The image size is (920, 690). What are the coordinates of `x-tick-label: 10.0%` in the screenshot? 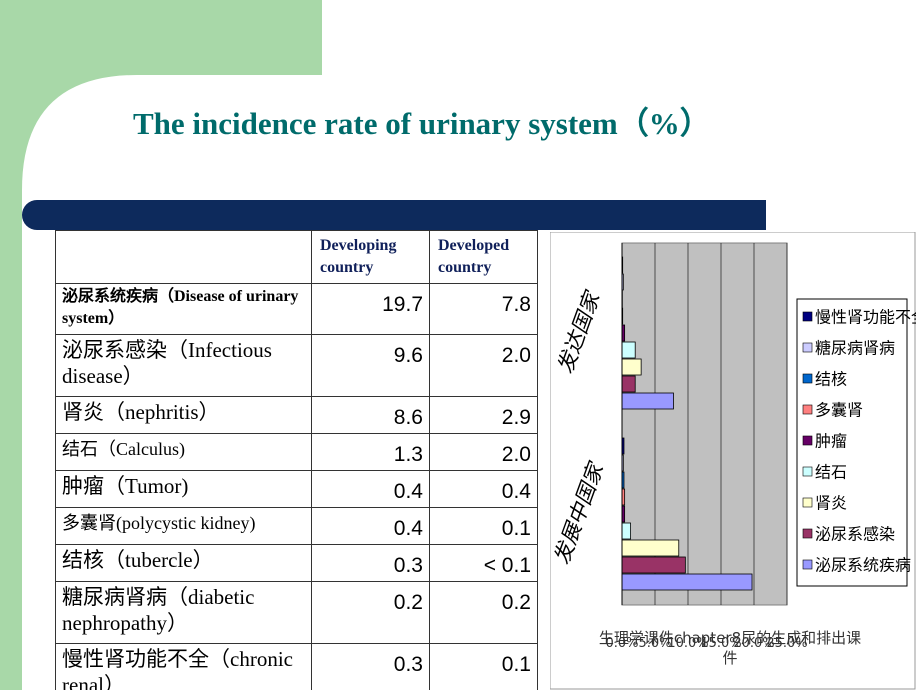 It's located at (687, 643).